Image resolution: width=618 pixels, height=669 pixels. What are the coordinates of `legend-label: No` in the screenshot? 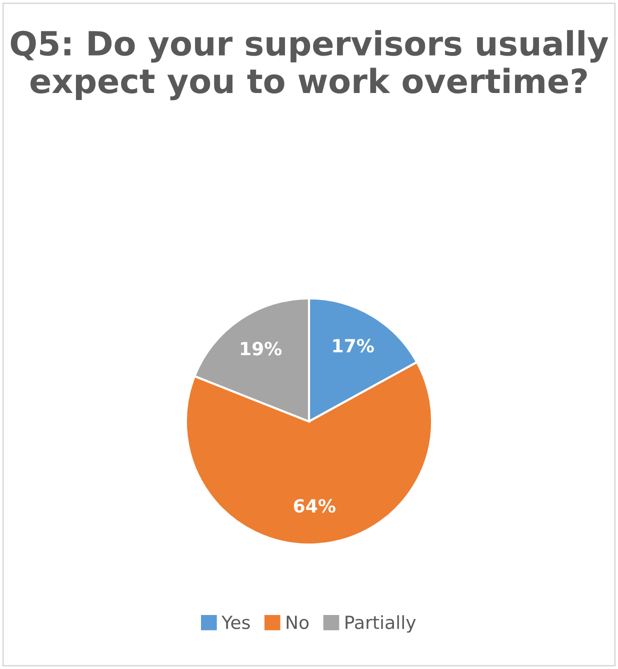 It's located at (297, 623).